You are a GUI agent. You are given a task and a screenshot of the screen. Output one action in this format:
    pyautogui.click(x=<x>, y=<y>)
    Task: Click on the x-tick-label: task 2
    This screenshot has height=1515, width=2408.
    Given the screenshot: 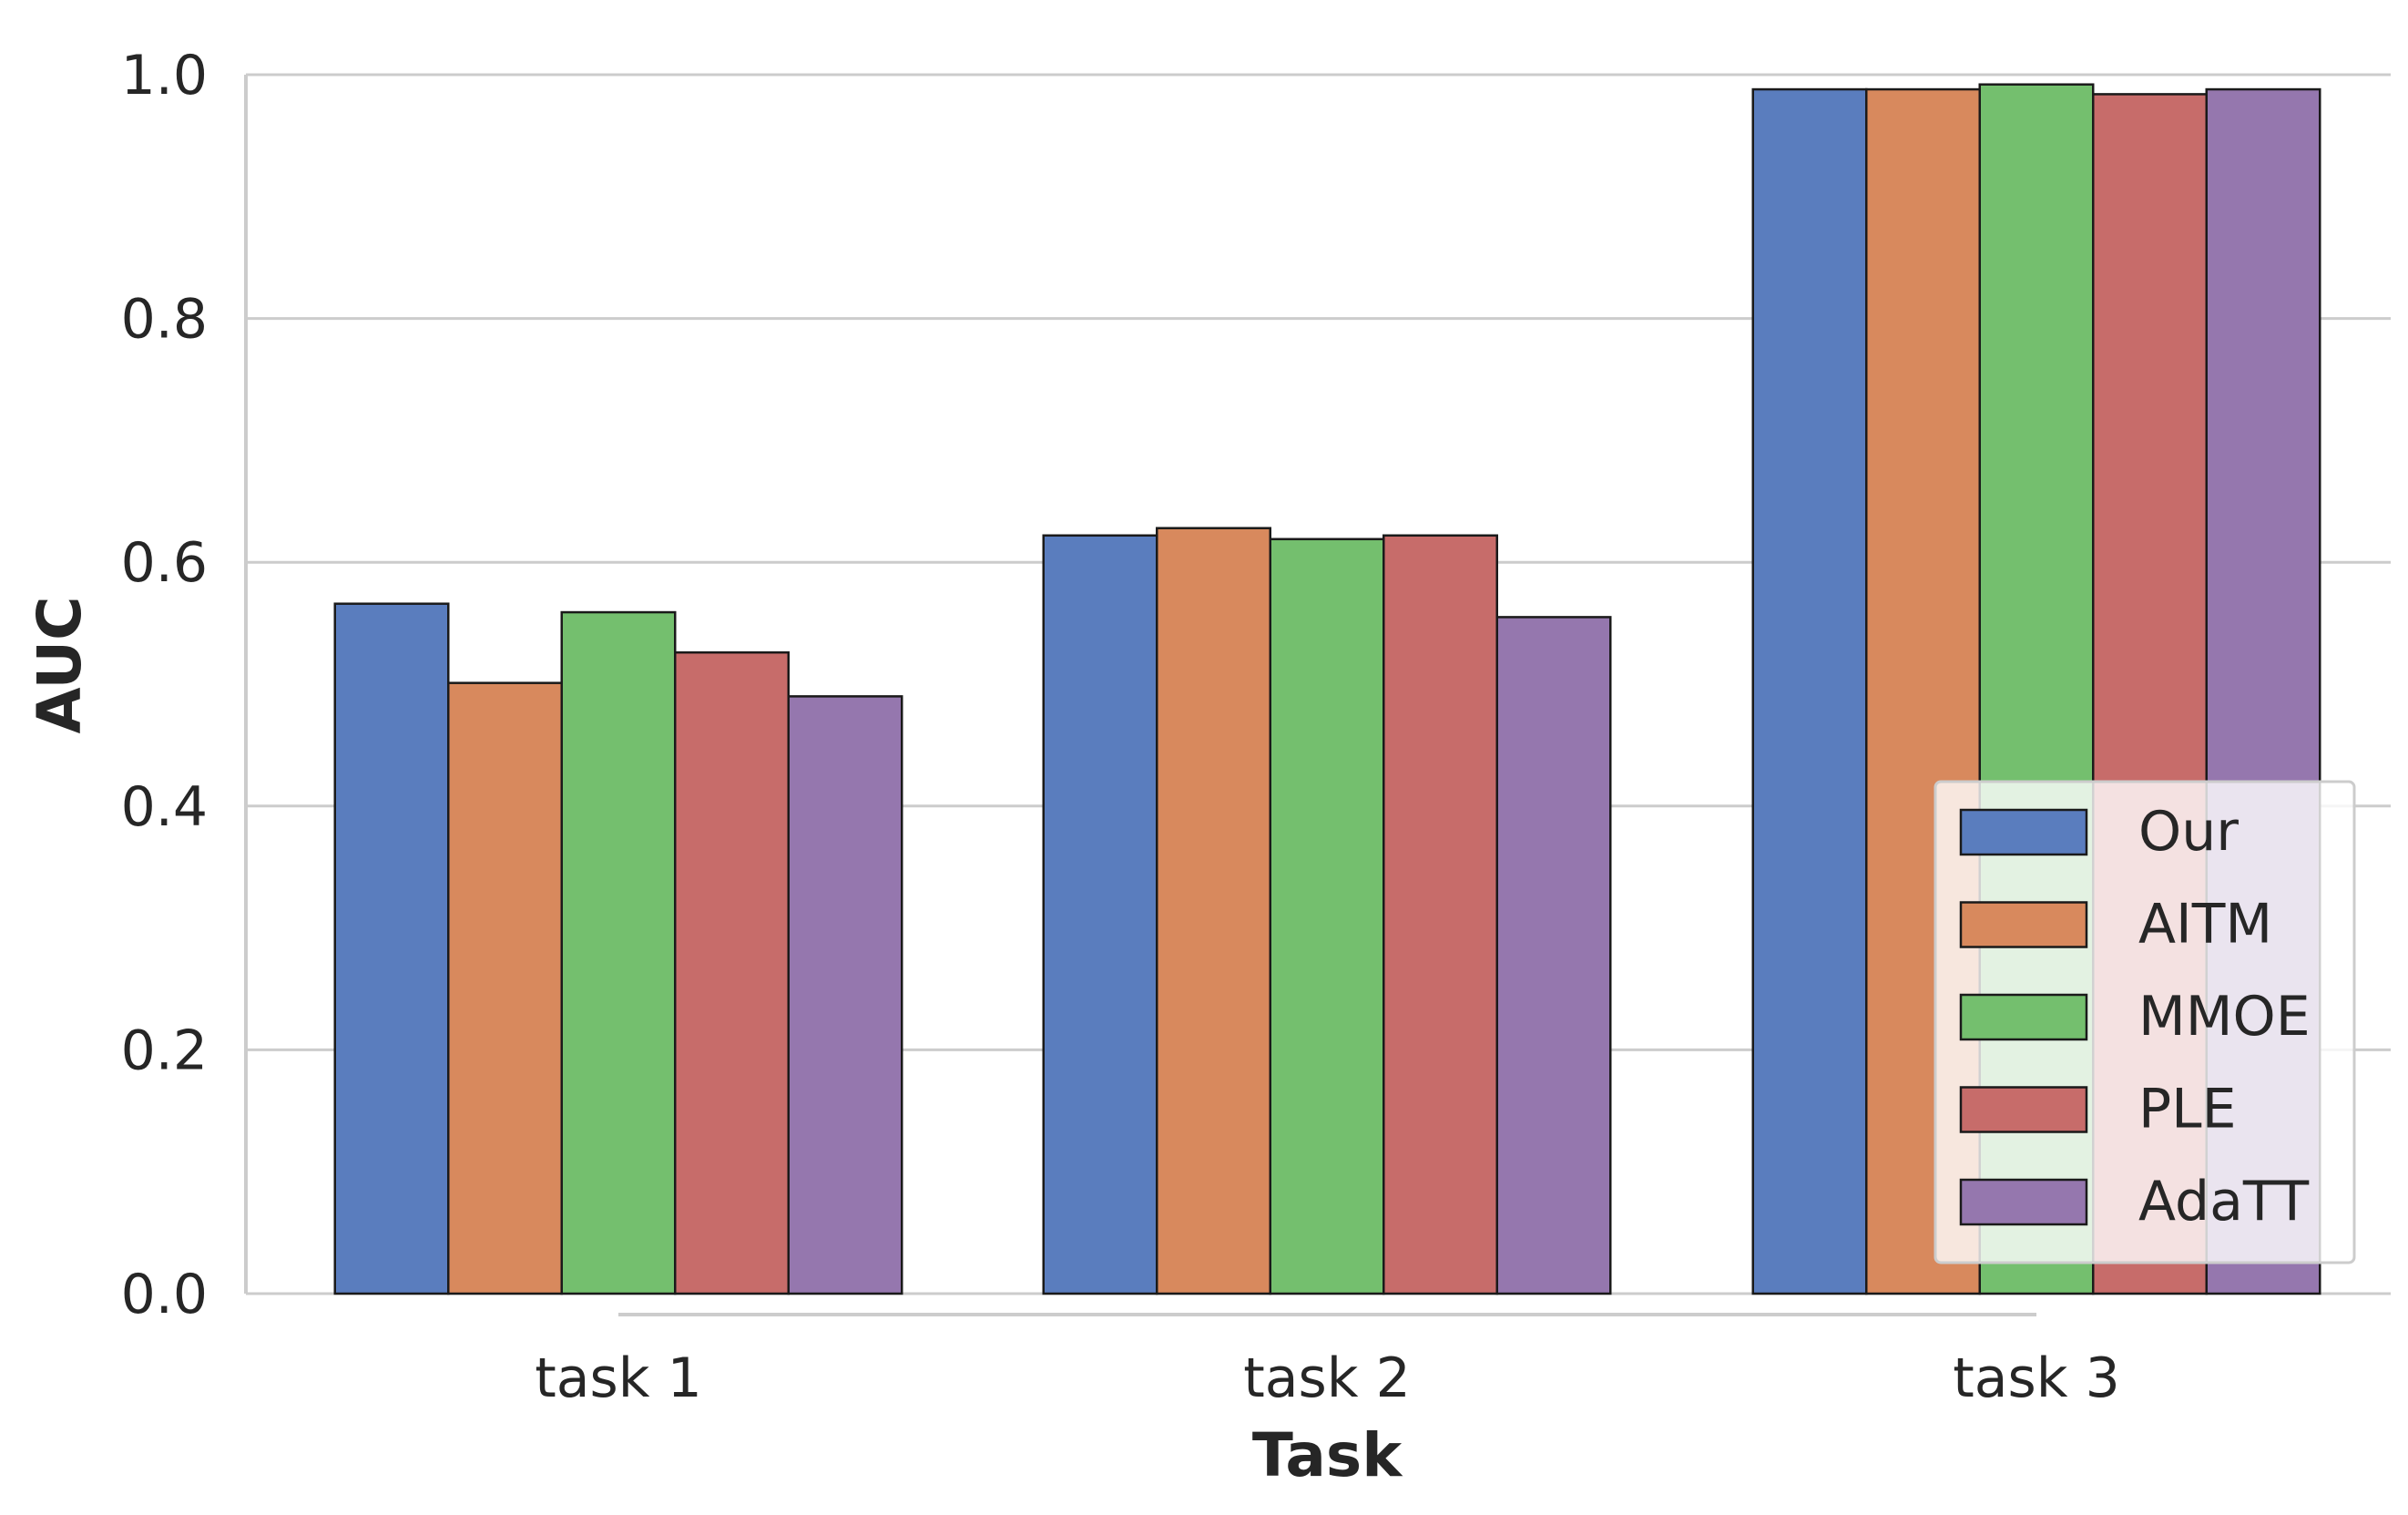 What is the action you would take?
    pyautogui.click(x=1327, y=1378)
    